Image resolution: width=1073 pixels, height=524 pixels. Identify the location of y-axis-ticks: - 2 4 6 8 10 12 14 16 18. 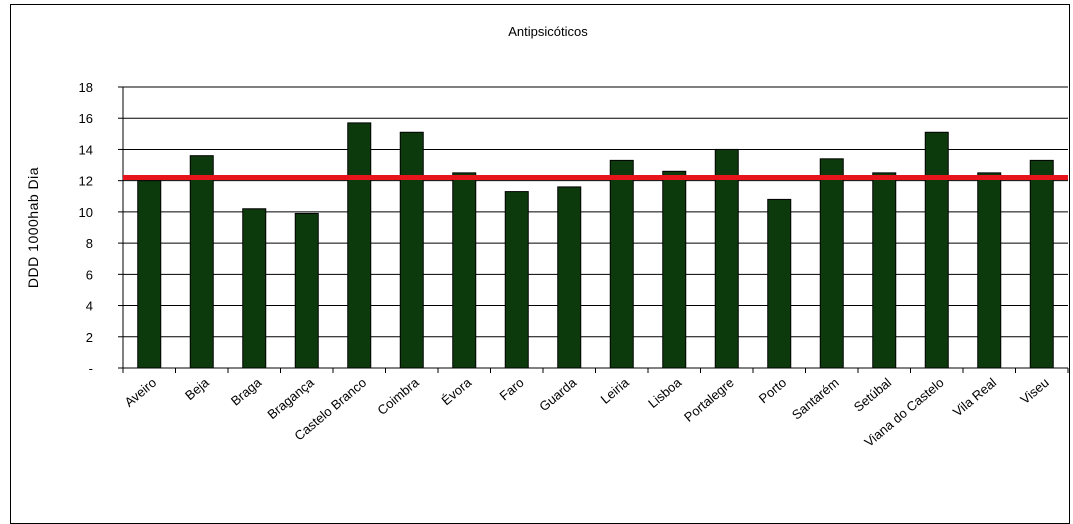
(101, 228).